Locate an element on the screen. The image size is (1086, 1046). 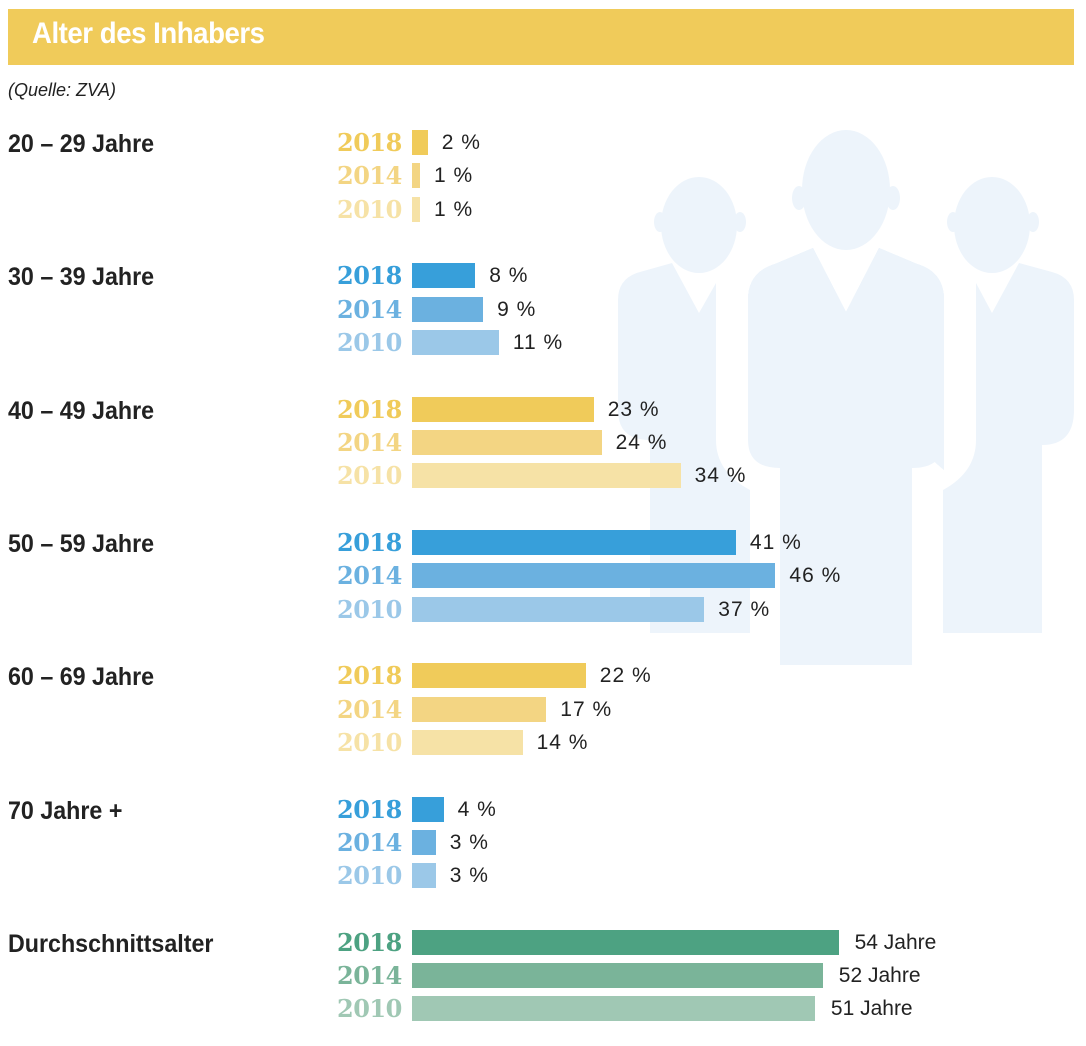
value-label: 9 % is located at coordinates (517, 309).